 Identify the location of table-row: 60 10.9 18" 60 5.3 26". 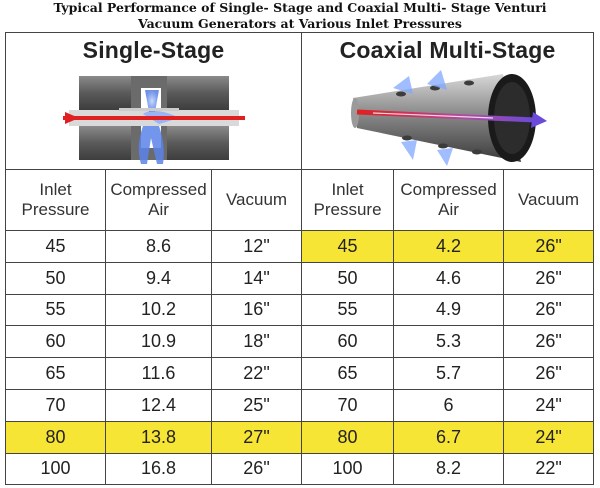
(300, 342).